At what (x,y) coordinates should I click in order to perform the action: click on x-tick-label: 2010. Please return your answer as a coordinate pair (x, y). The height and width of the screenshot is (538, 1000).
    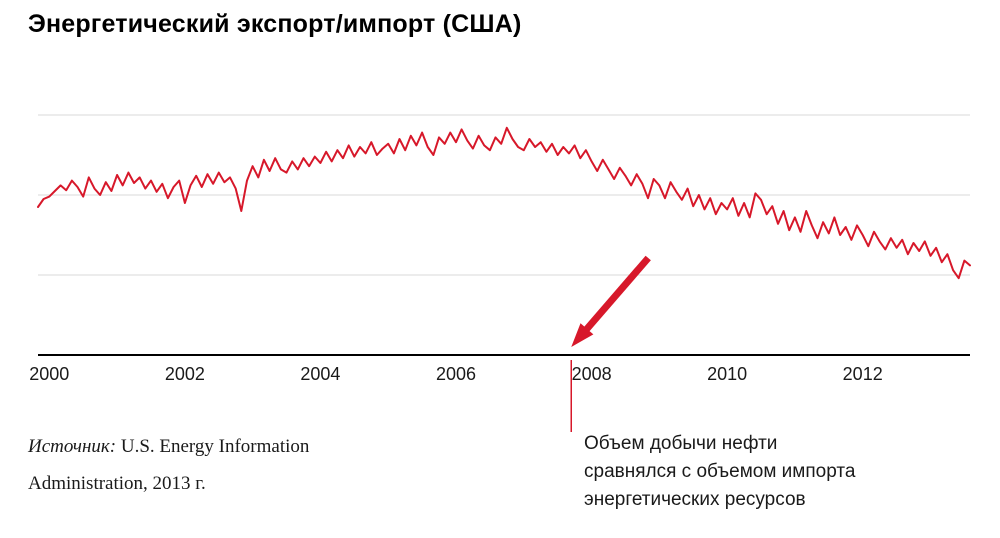
    Looking at the image, I should click on (727, 374).